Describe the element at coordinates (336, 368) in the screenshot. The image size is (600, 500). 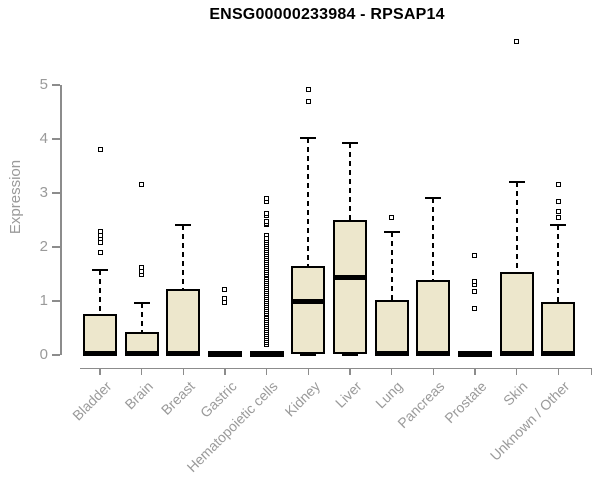
I see `x-axis-line` at that location.